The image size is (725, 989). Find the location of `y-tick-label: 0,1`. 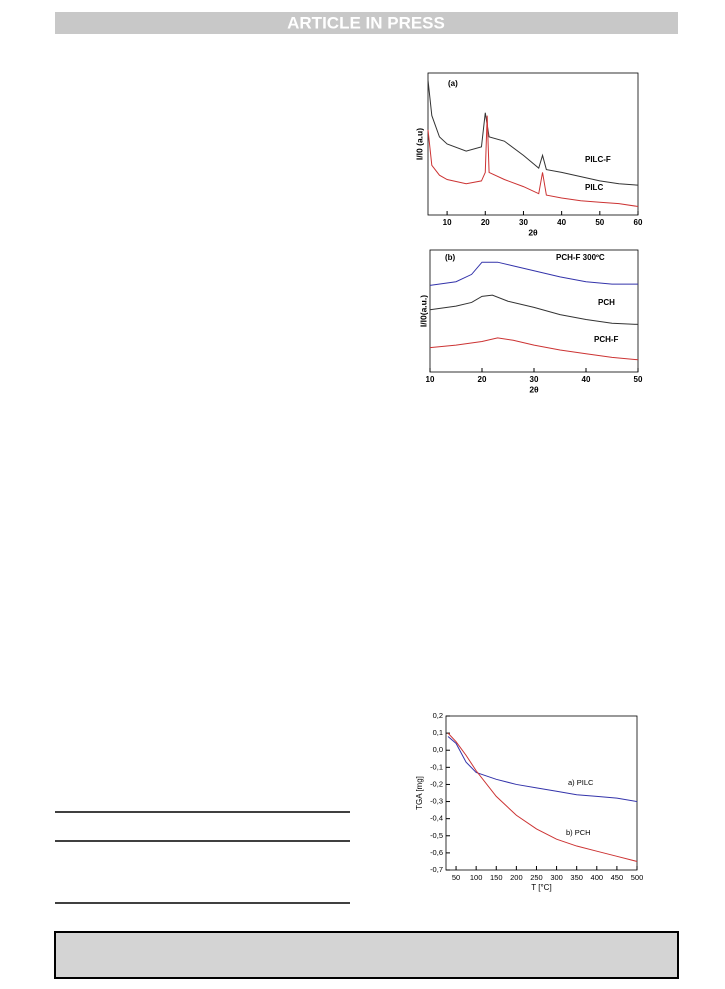

y-tick-label: 0,1 is located at coordinates (438, 732).